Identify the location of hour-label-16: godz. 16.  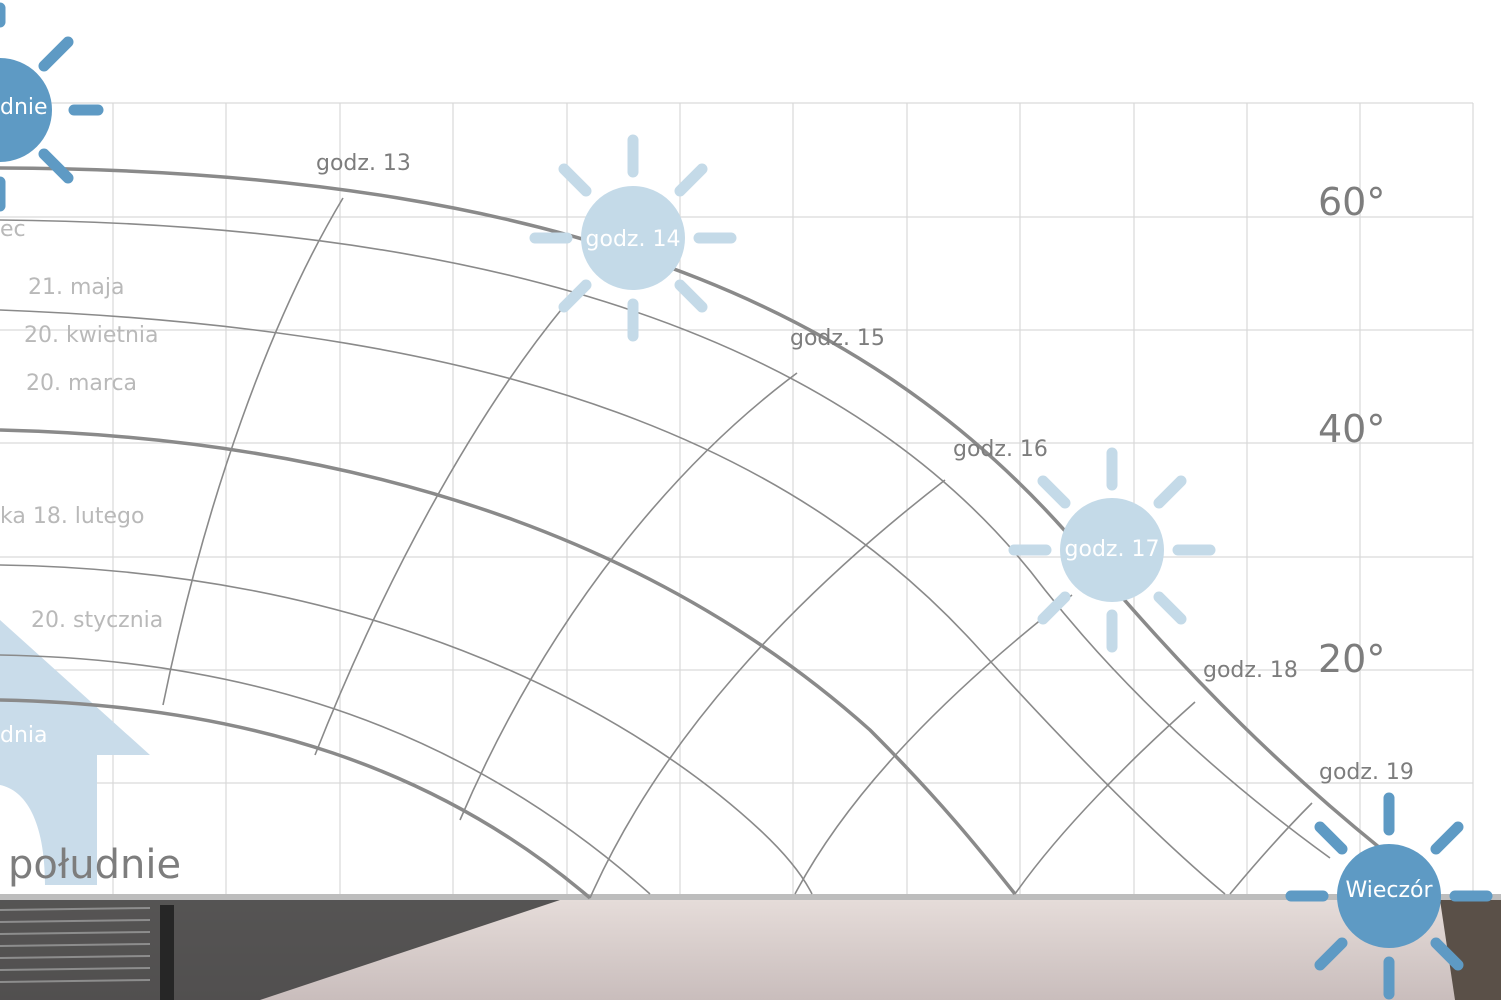
(1000, 449).